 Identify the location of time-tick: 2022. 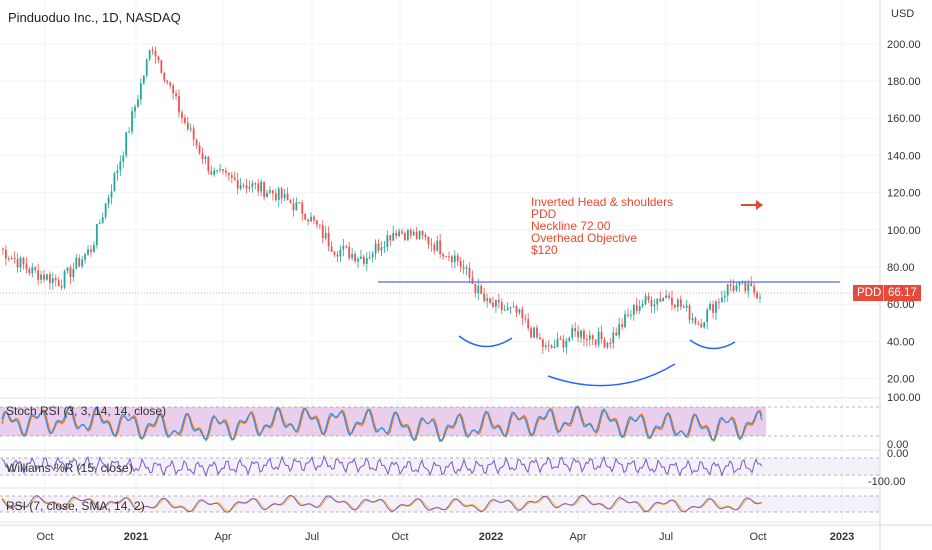
(491, 537).